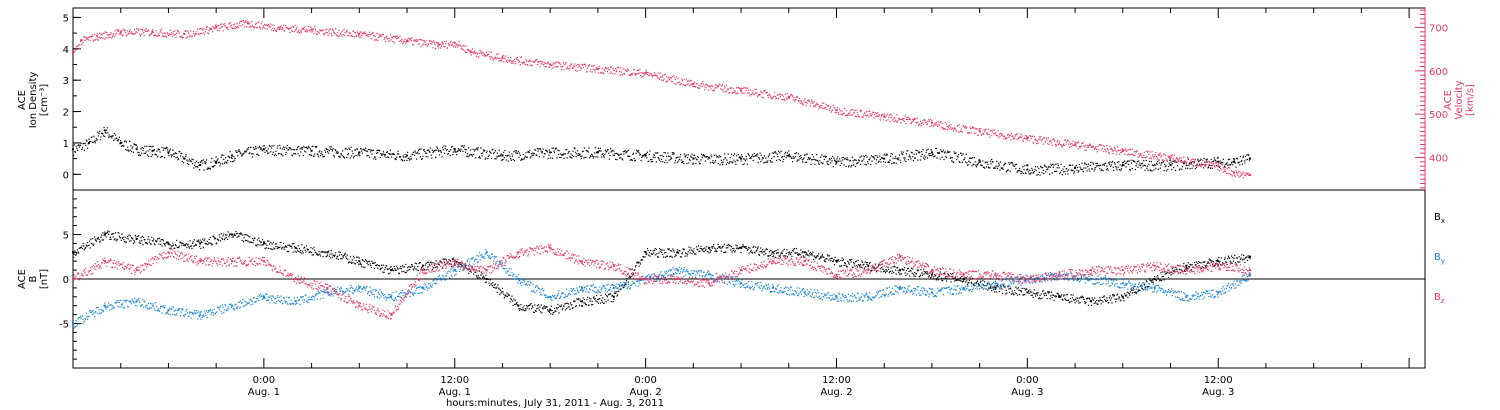 The height and width of the screenshot is (410, 1500). Describe the element at coordinates (1027, 380) in the screenshot. I see `time-tick-label: 0:00` at that location.